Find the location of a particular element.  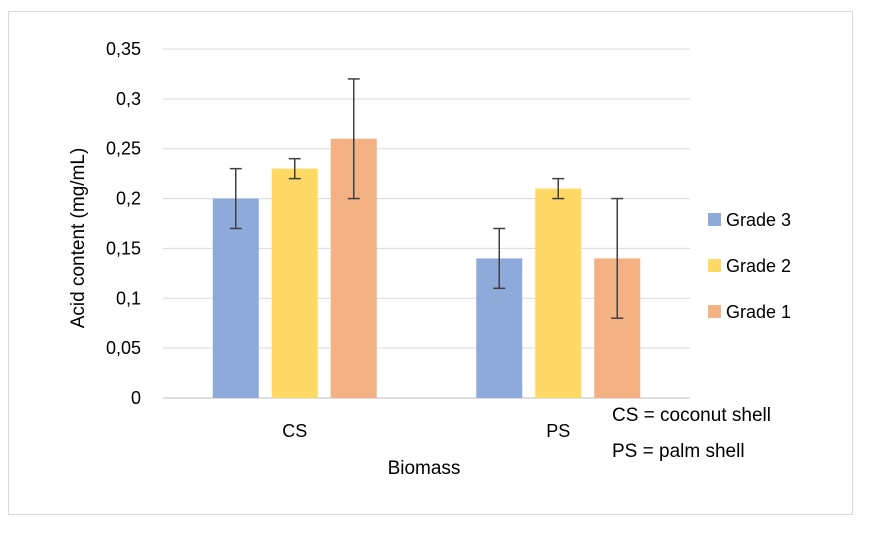

y-tick-label: 0 is located at coordinates (136, 398).